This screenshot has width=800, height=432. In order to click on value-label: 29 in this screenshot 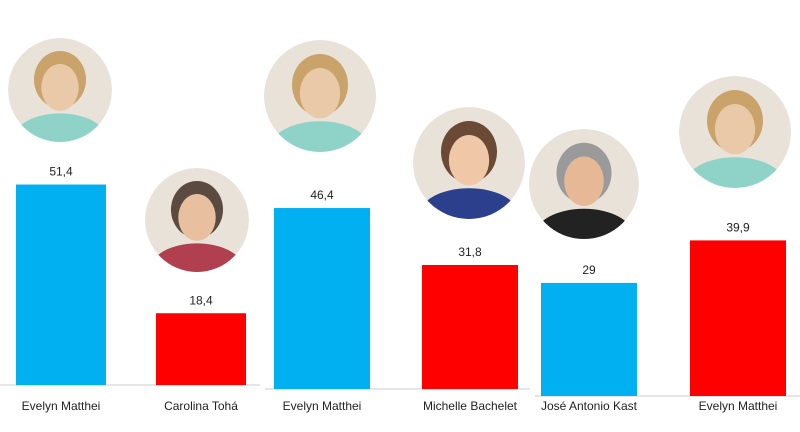, I will do `click(589, 270)`.